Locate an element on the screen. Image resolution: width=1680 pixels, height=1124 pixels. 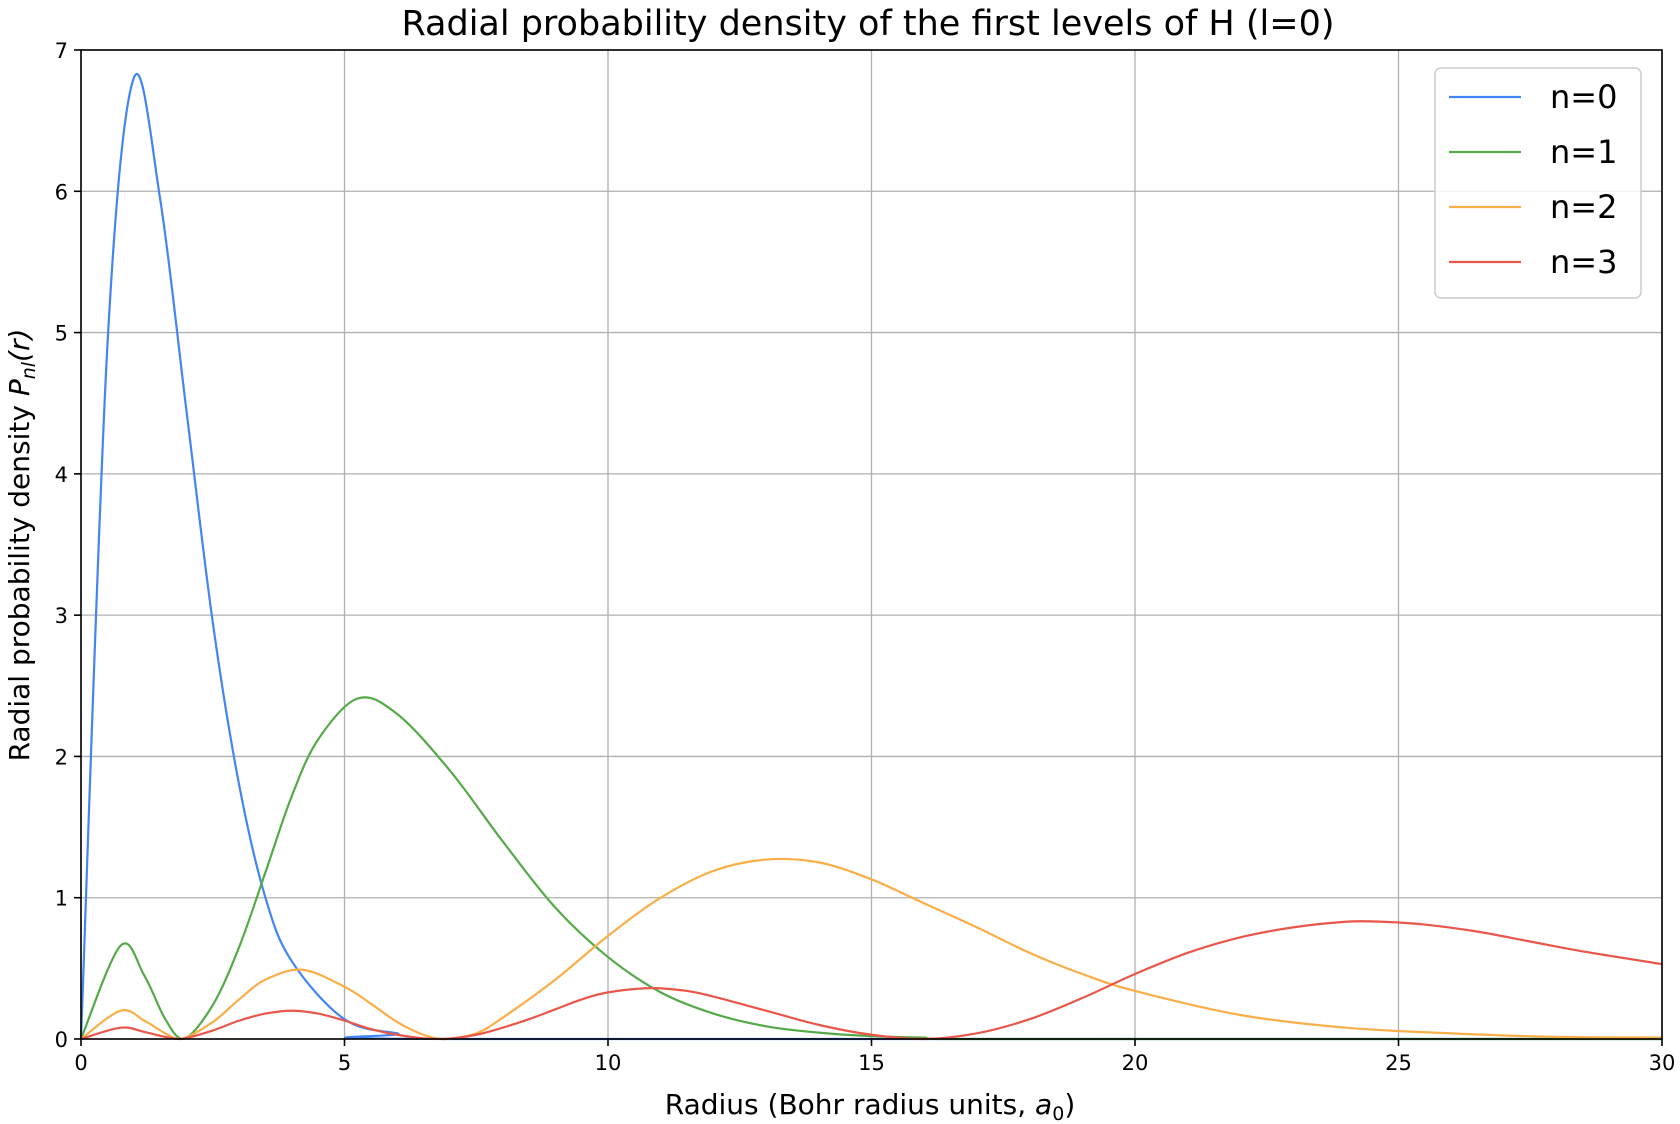
y-tick-label: 4 is located at coordinates (61, 475).